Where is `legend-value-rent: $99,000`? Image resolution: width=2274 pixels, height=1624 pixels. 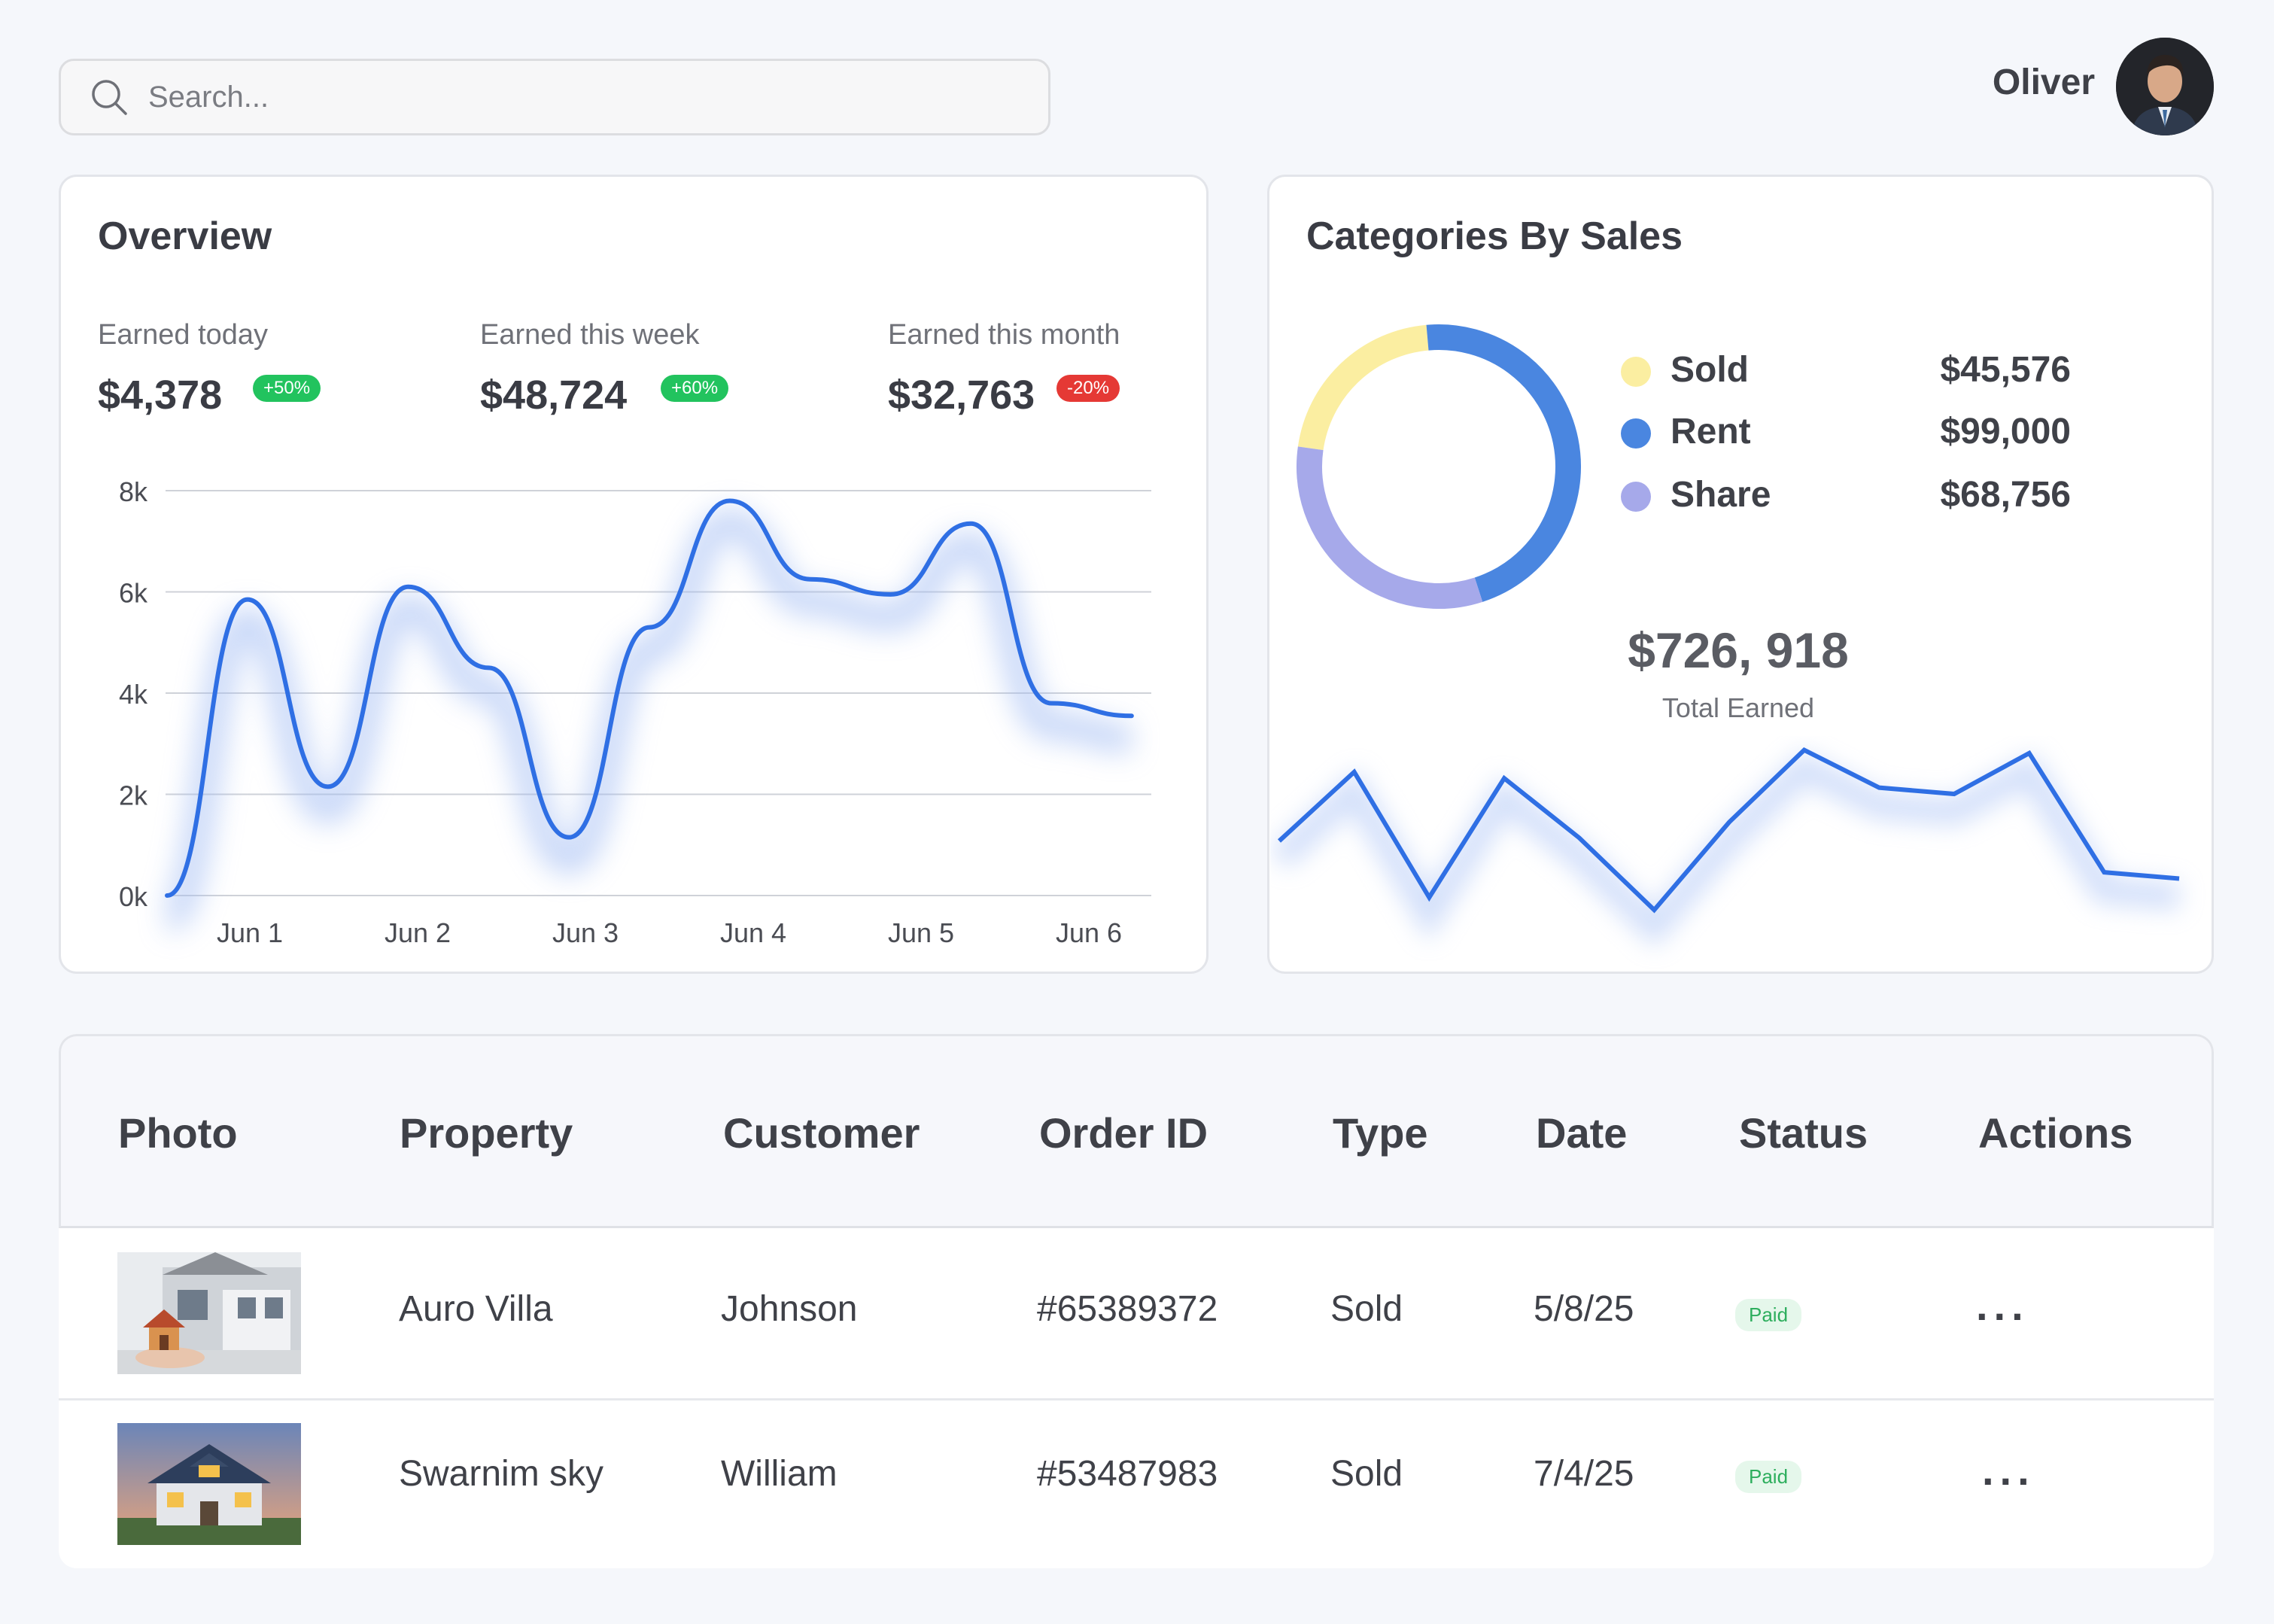 legend-value-rent: $99,000 is located at coordinates (2005, 432).